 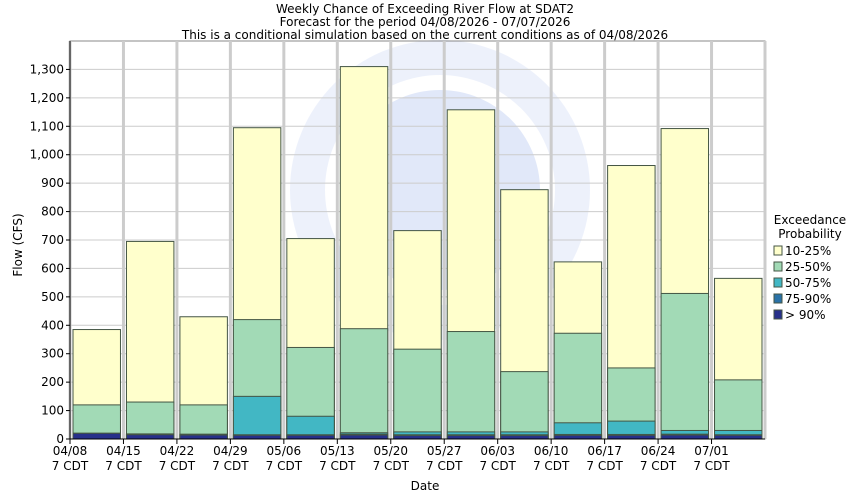 I want to click on bar-25-50--04-15, so click(x=150, y=420).